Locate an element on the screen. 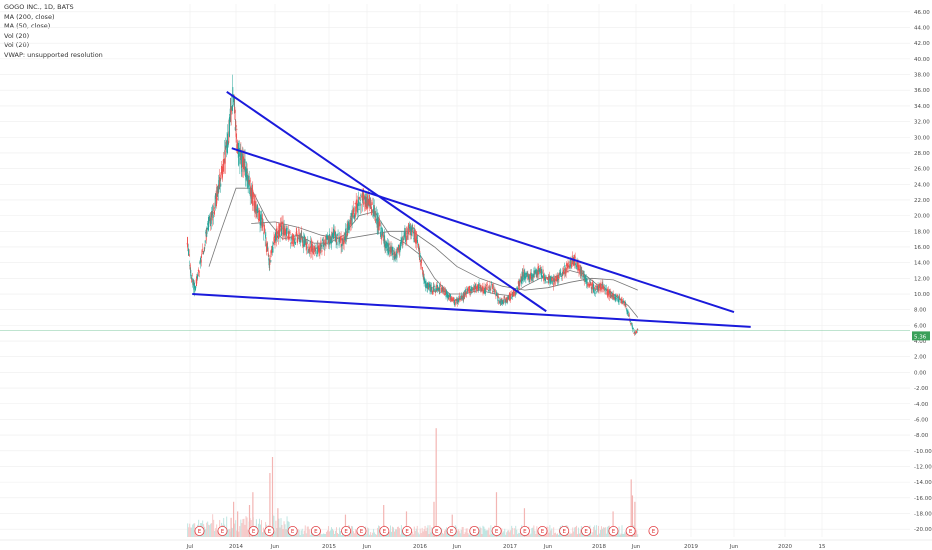  x-axis-tick-label: 2018 is located at coordinates (599, 547).